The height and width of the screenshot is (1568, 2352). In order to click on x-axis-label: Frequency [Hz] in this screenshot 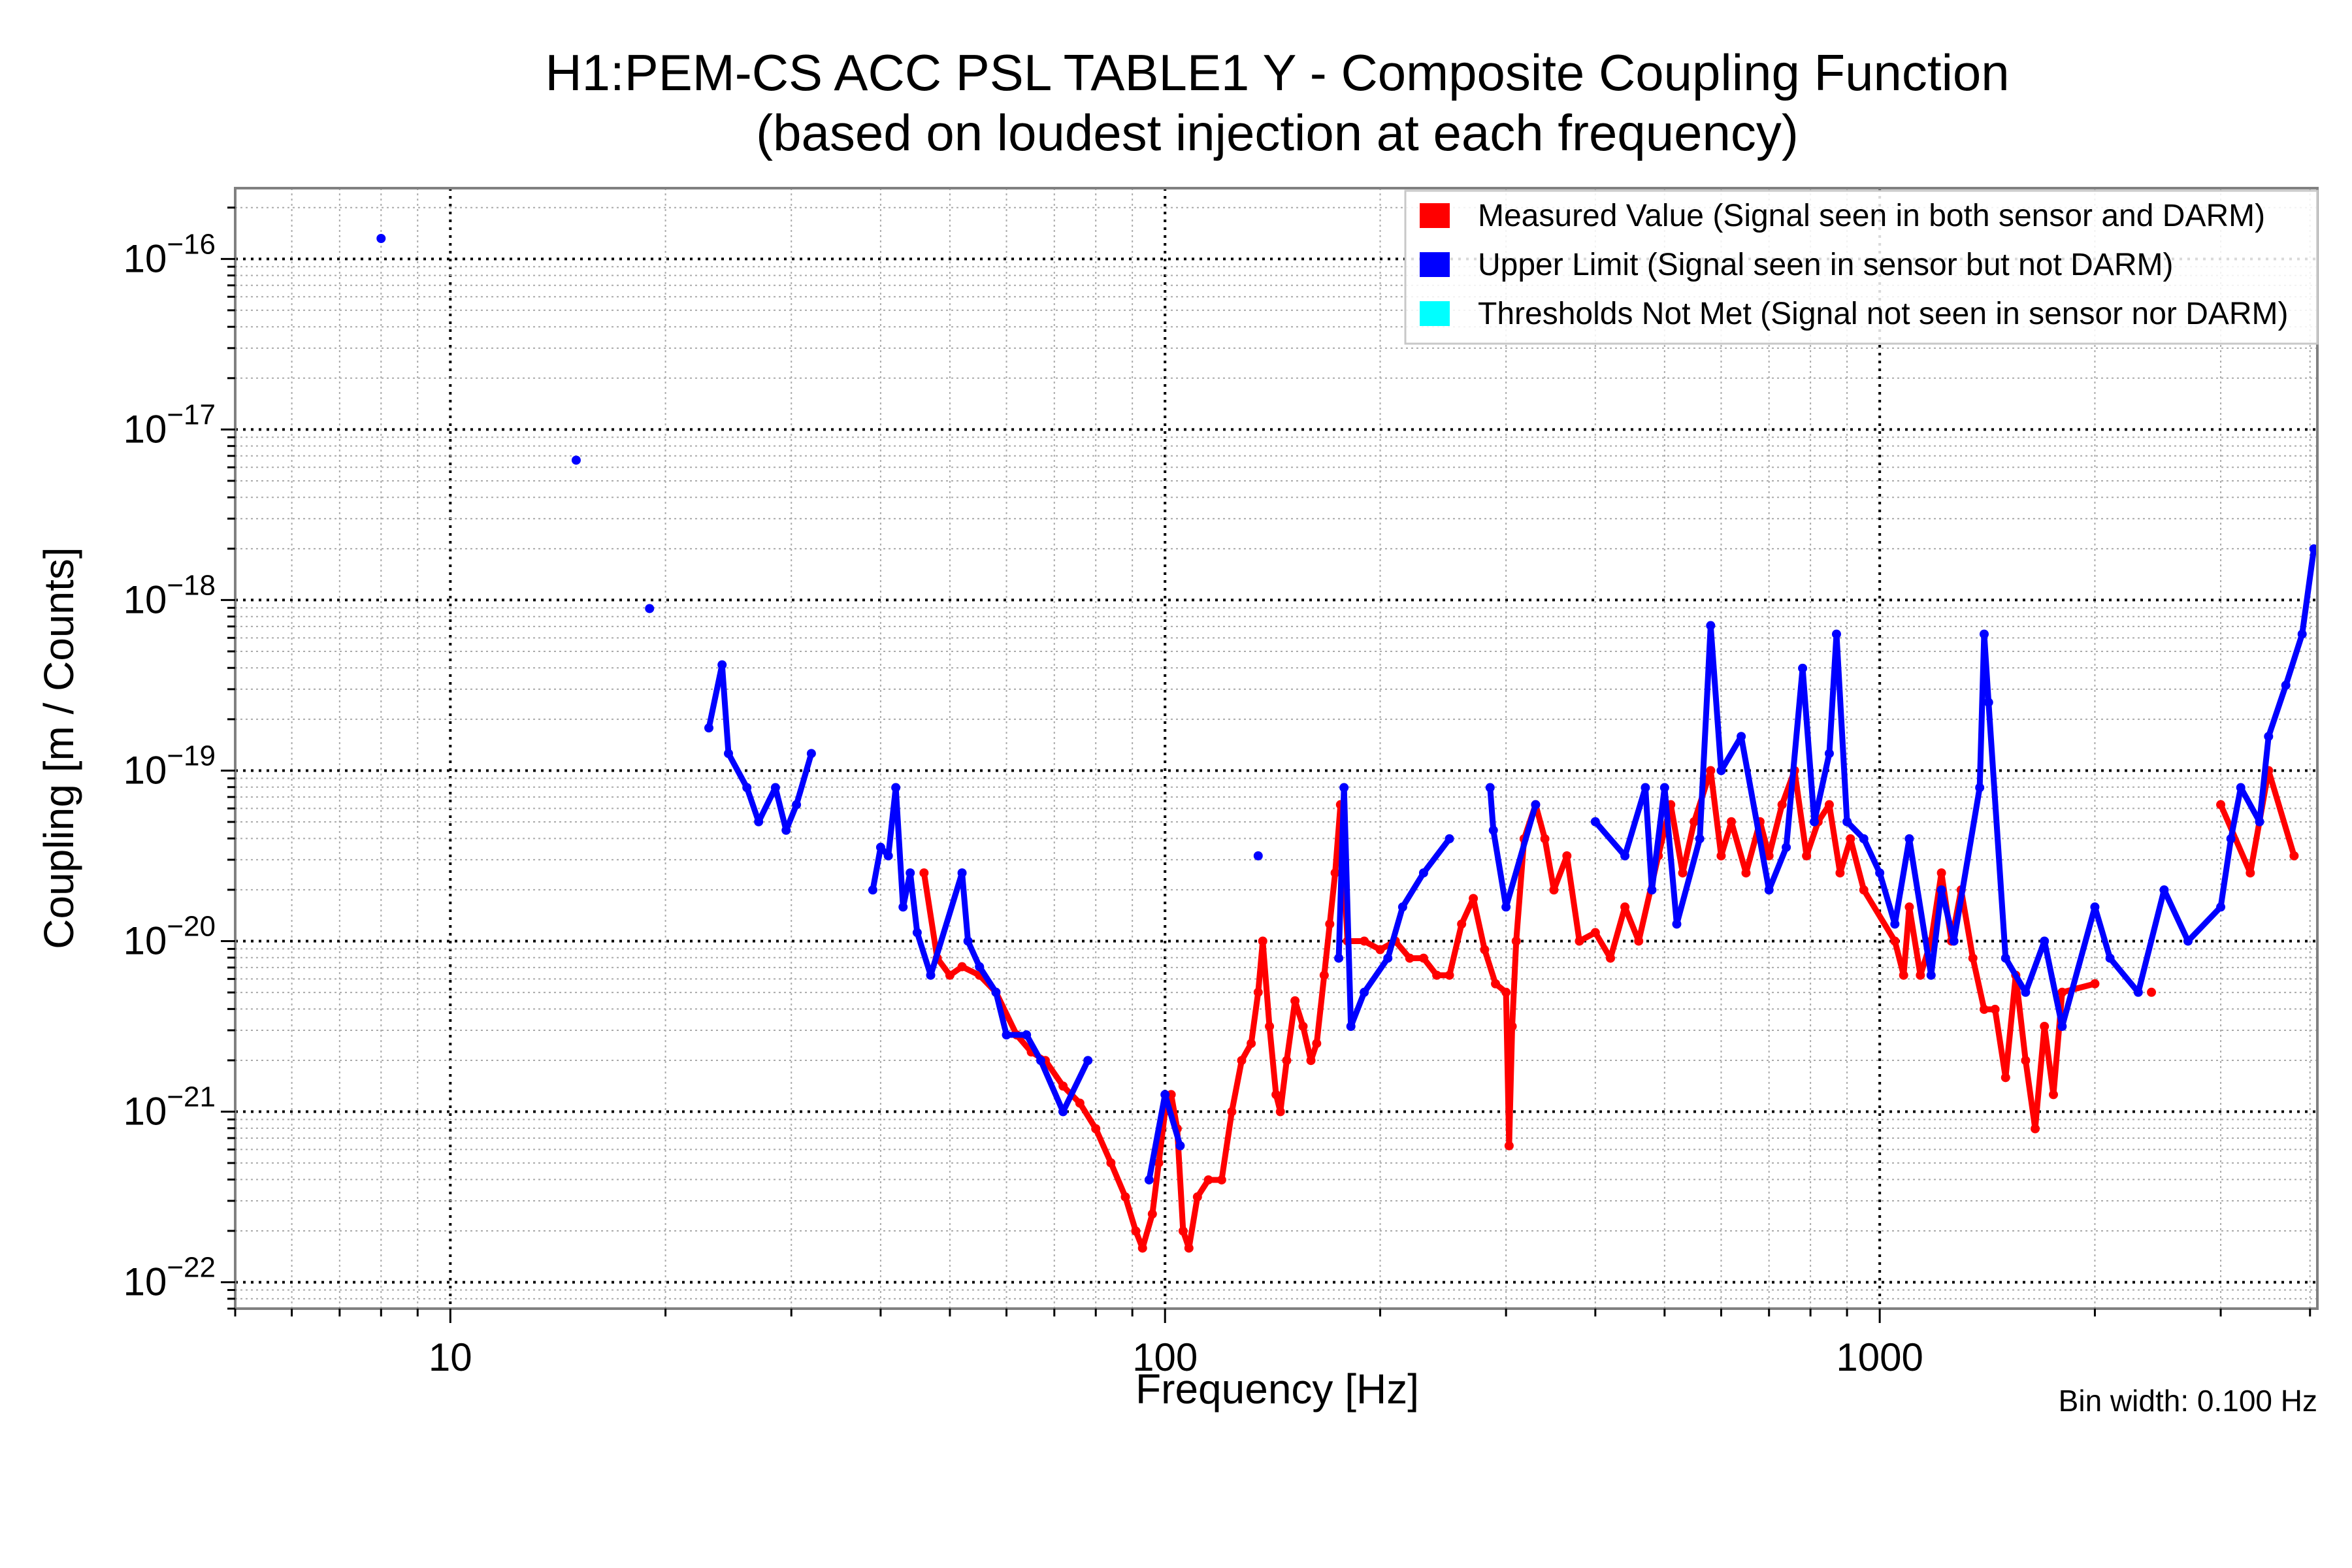, I will do `click(1277, 1389)`.